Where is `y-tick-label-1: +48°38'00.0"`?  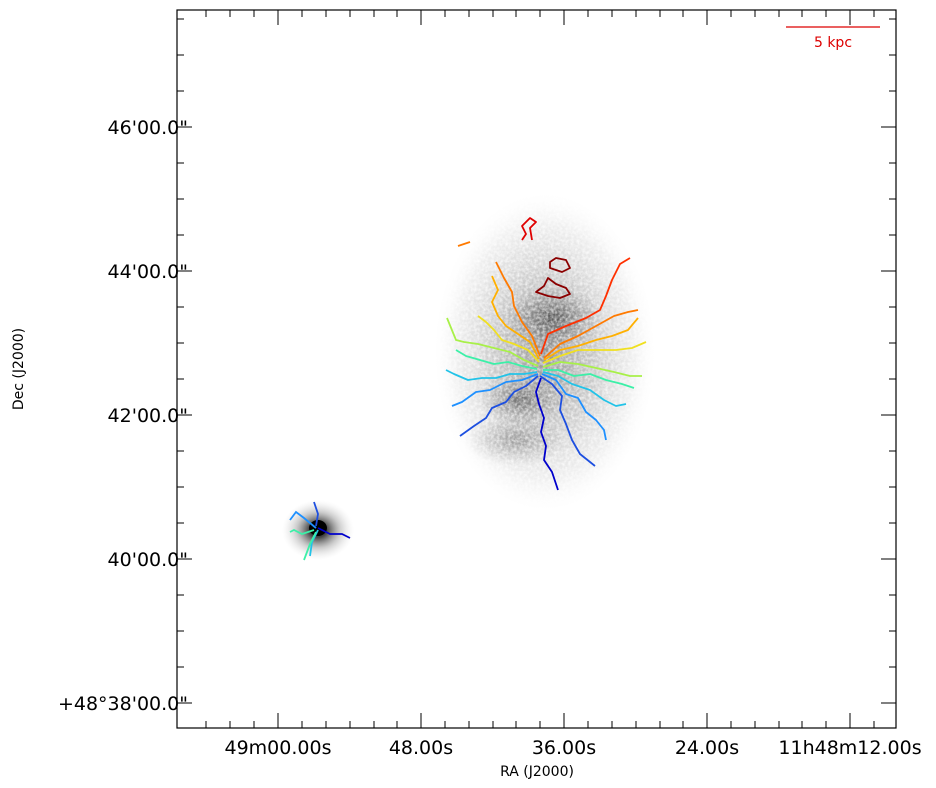 y-tick-label-1: +48°38'00.0" is located at coordinates (123, 704).